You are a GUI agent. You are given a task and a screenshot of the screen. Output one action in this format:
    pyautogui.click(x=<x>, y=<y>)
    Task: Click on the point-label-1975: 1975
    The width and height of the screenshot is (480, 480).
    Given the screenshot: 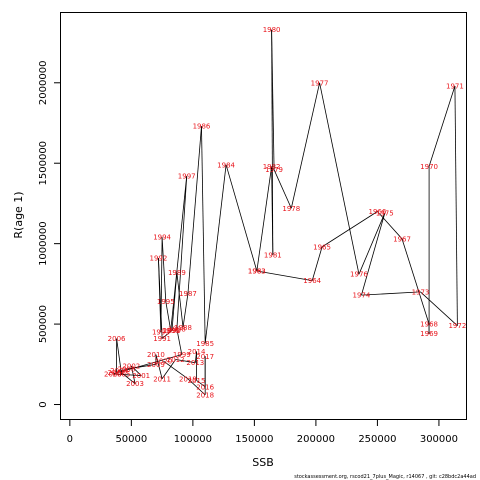 What is the action you would take?
    pyautogui.click(x=385, y=214)
    